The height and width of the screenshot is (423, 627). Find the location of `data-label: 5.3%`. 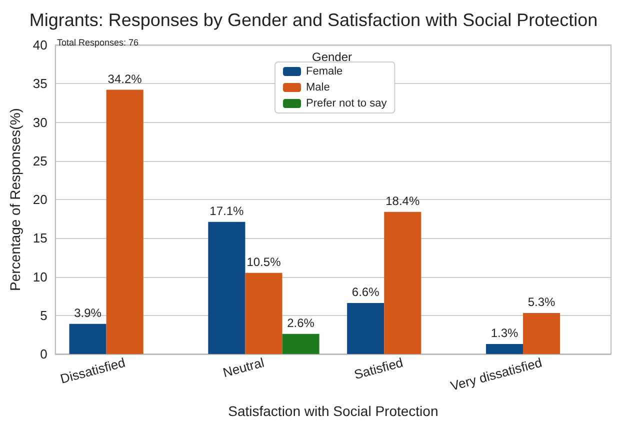

data-label: 5.3% is located at coordinates (542, 302).